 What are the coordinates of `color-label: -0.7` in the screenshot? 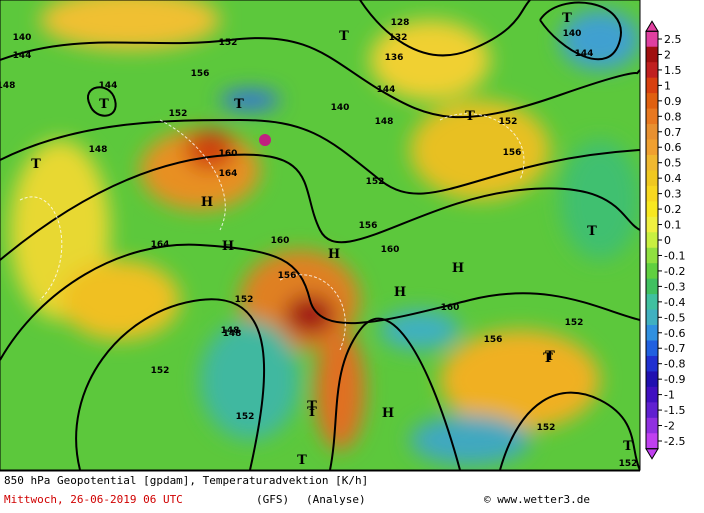 It's located at (674, 348).